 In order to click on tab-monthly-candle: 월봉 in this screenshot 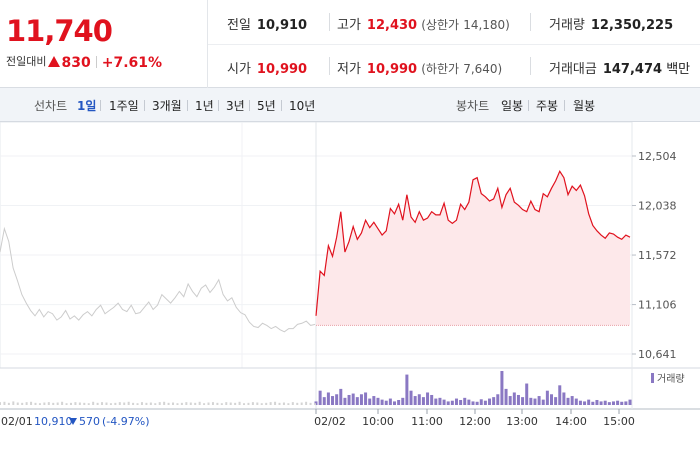, I will do `click(584, 106)`.